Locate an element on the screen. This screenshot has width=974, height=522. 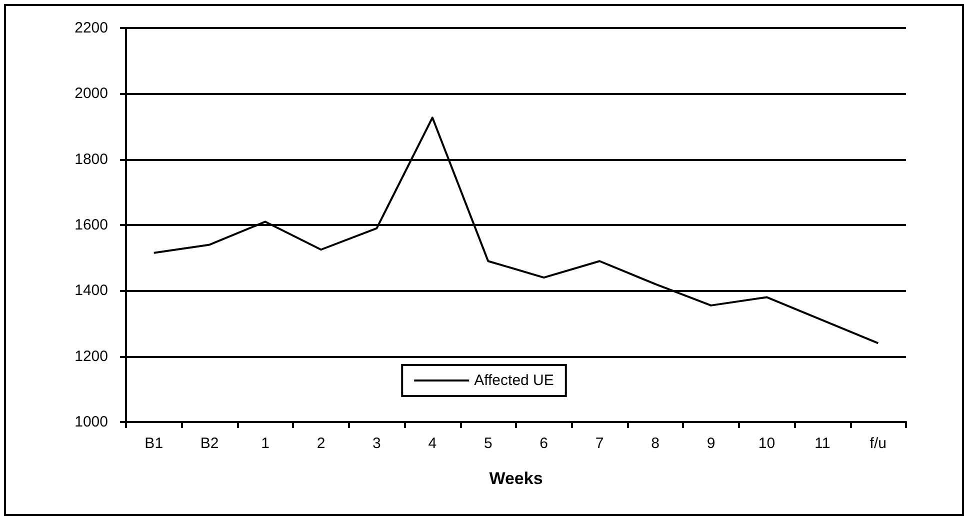
y-tick-label: 1600 is located at coordinates (91, 225).